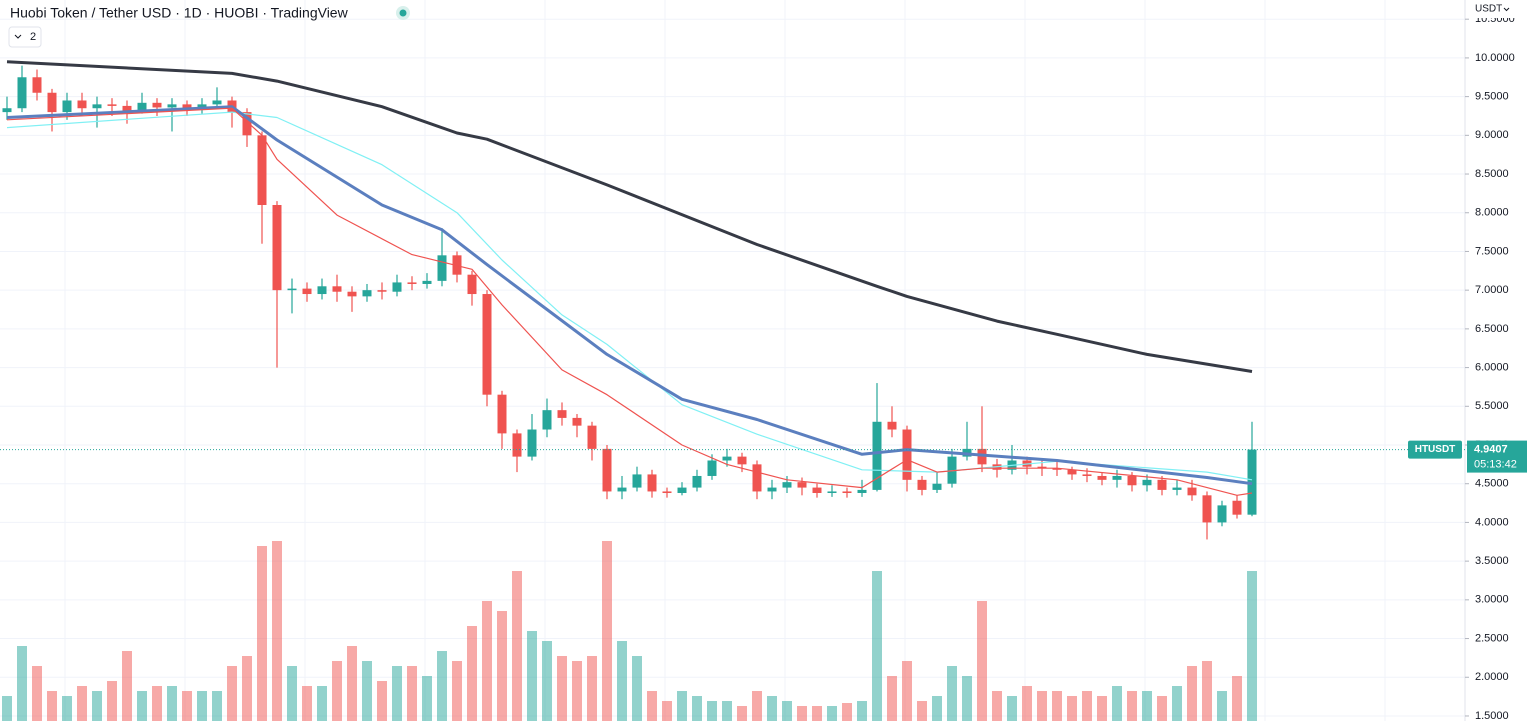 The width and height of the screenshot is (1533, 721). Describe the element at coordinates (1492, 484) in the screenshot. I see `y-tick-label: 4.5000` at that location.